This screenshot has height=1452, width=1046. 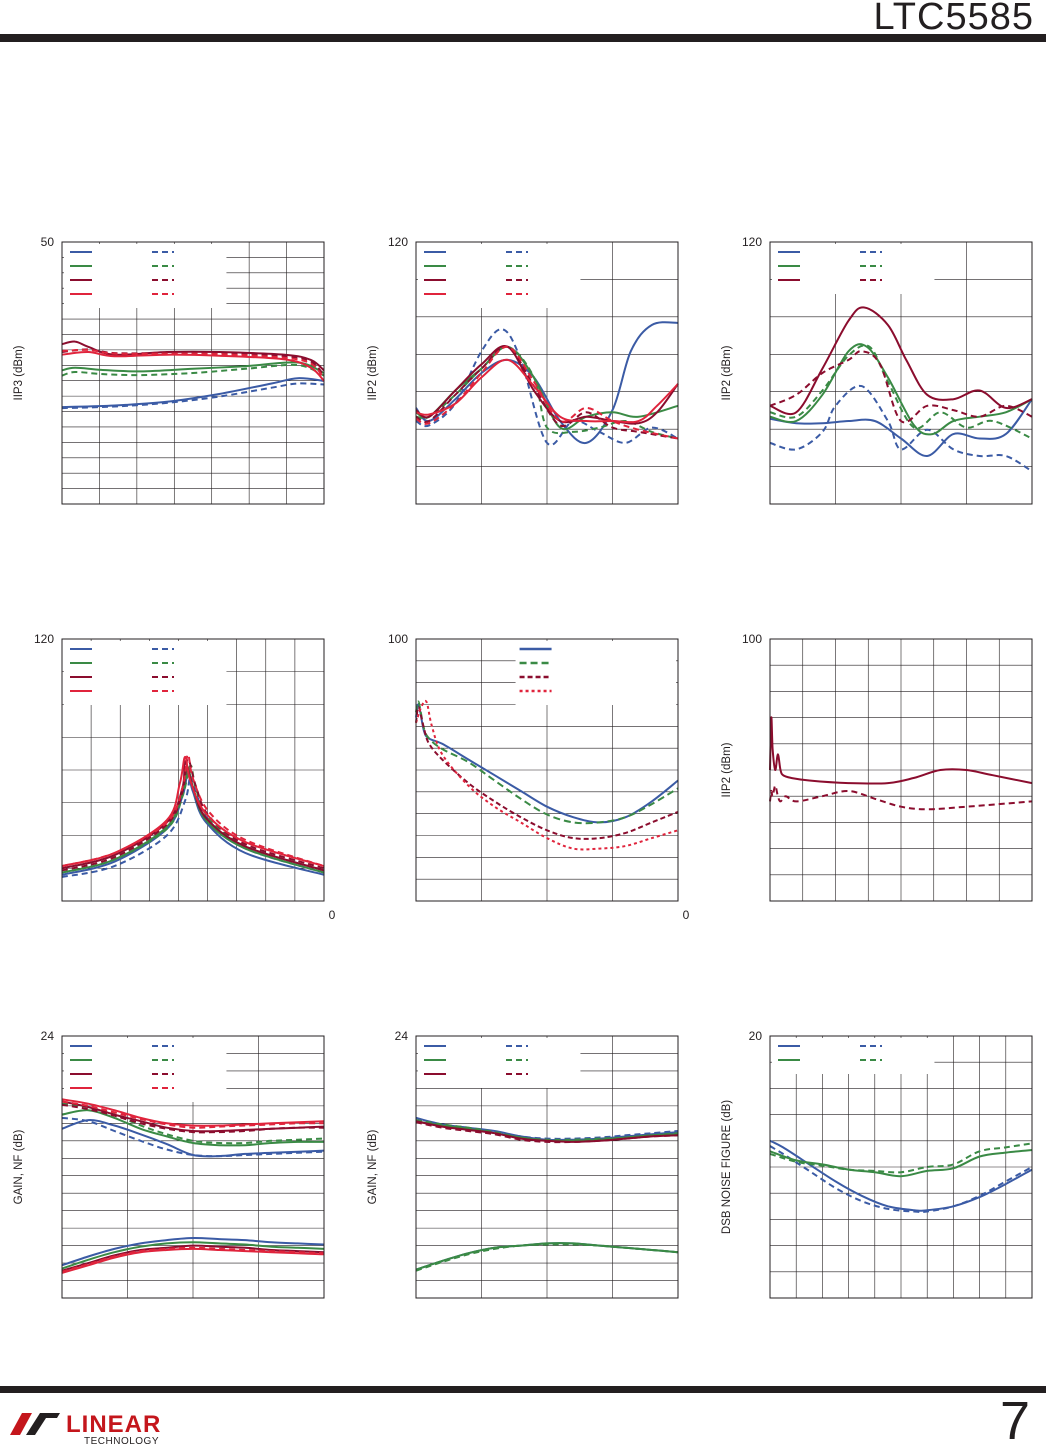 I want to click on chart-2: 120 IIP2 (dBm), so click(x=523, y=370).